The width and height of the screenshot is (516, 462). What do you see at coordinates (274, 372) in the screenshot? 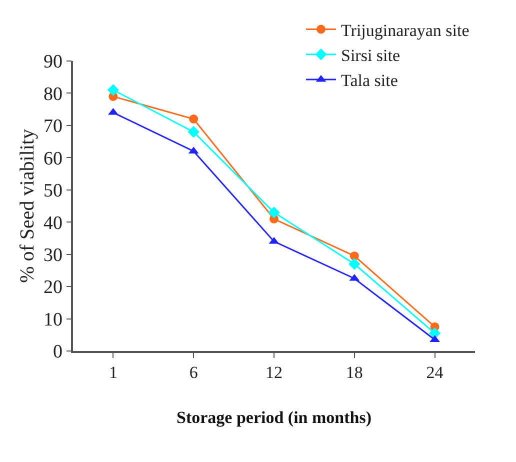
I see `x-tick-label: 12` at bounding box center [274, 372].